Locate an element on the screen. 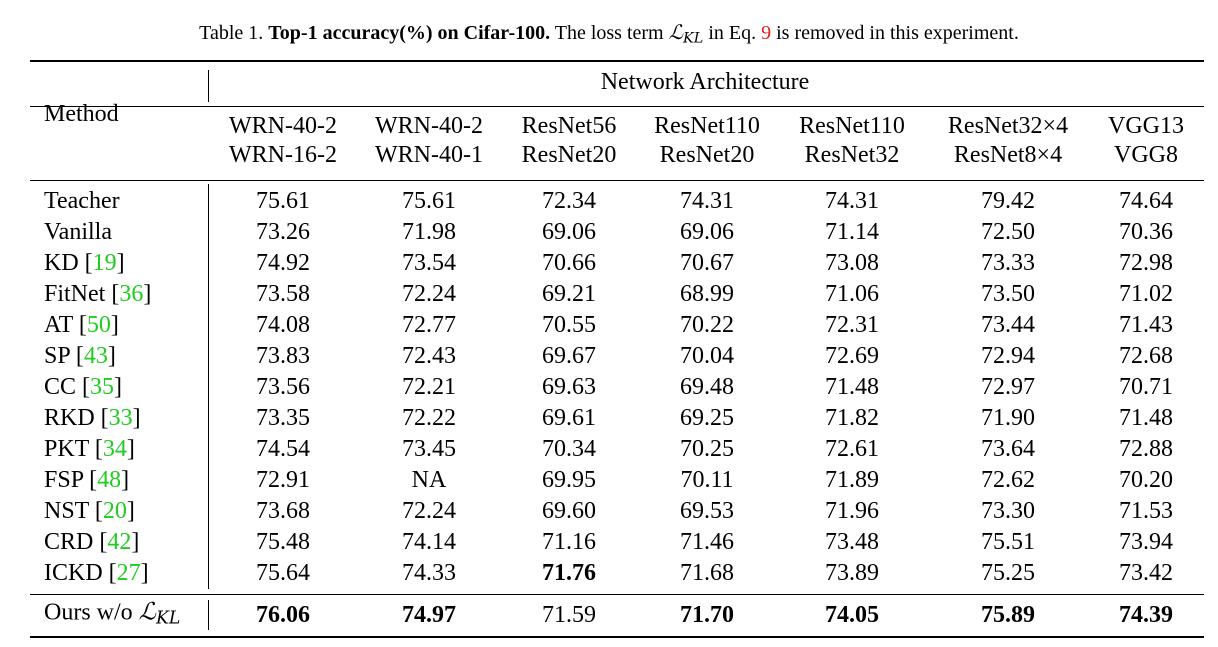 The image size is (1218, 647). ours-cell: 74.97 is located at coordinates (429, 615).